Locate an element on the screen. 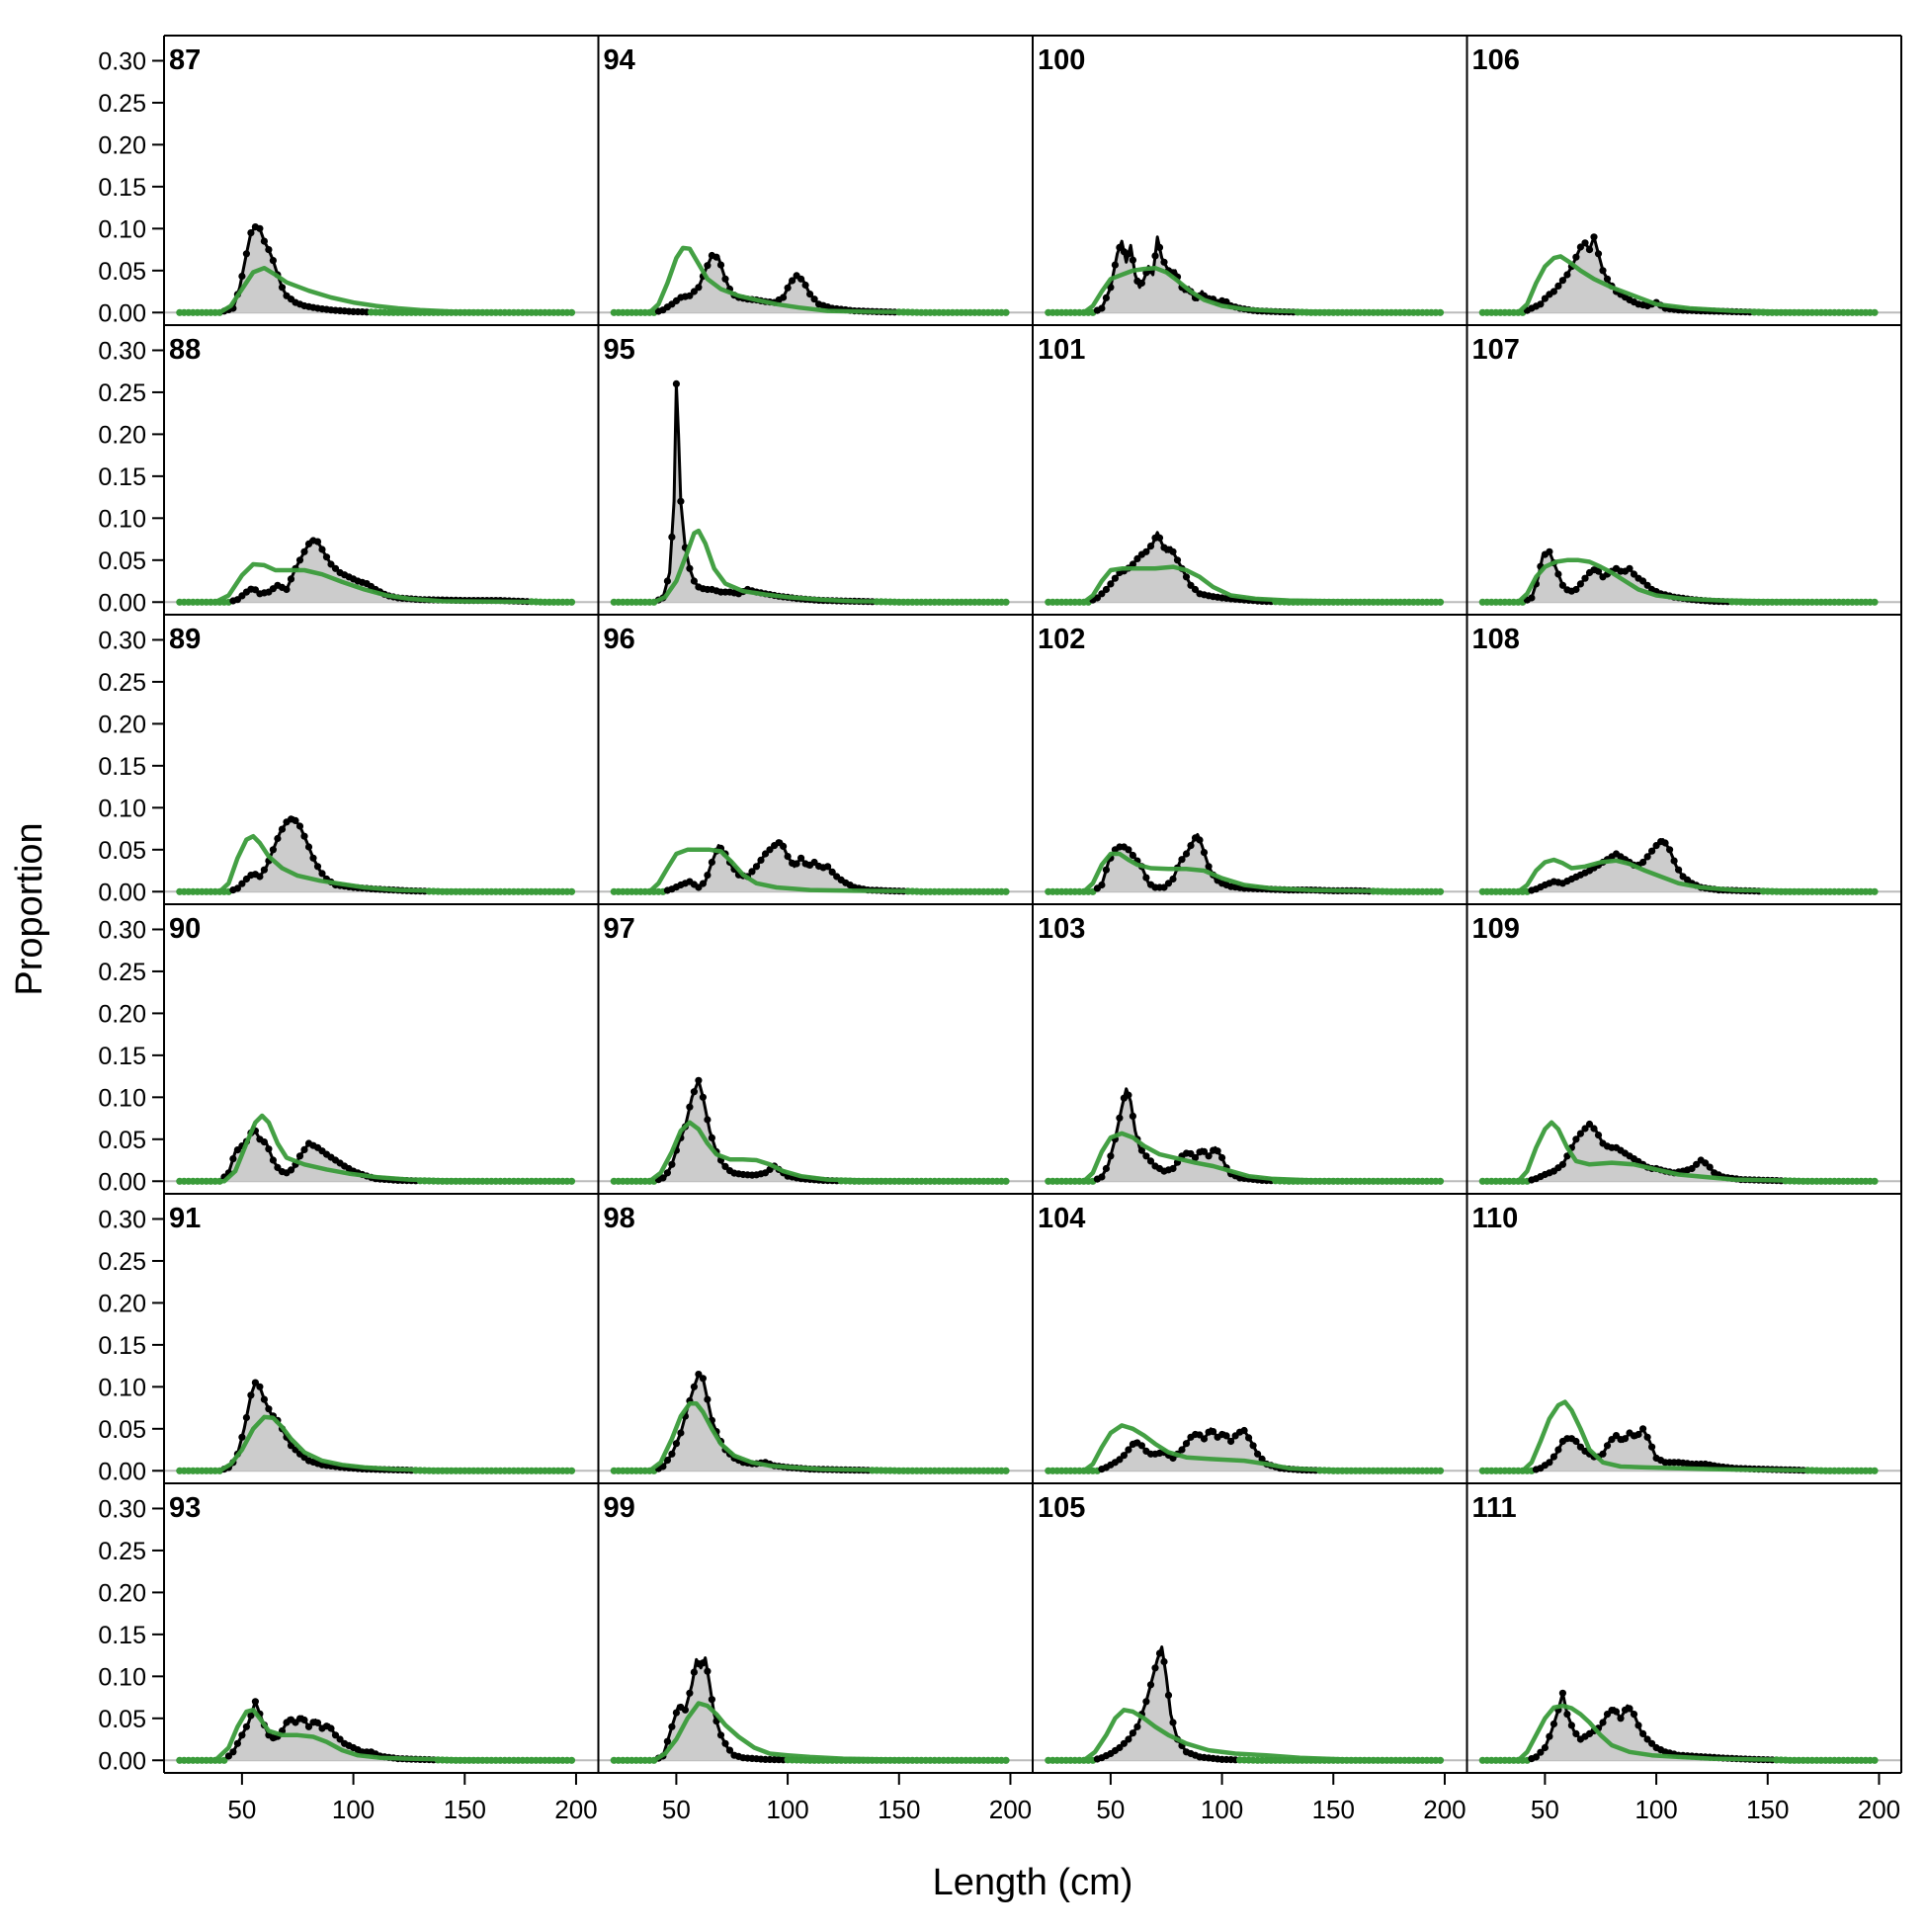 The image size is (1927, 1932). y-tick-label: 0.05 is located at coordinates (122, 851).